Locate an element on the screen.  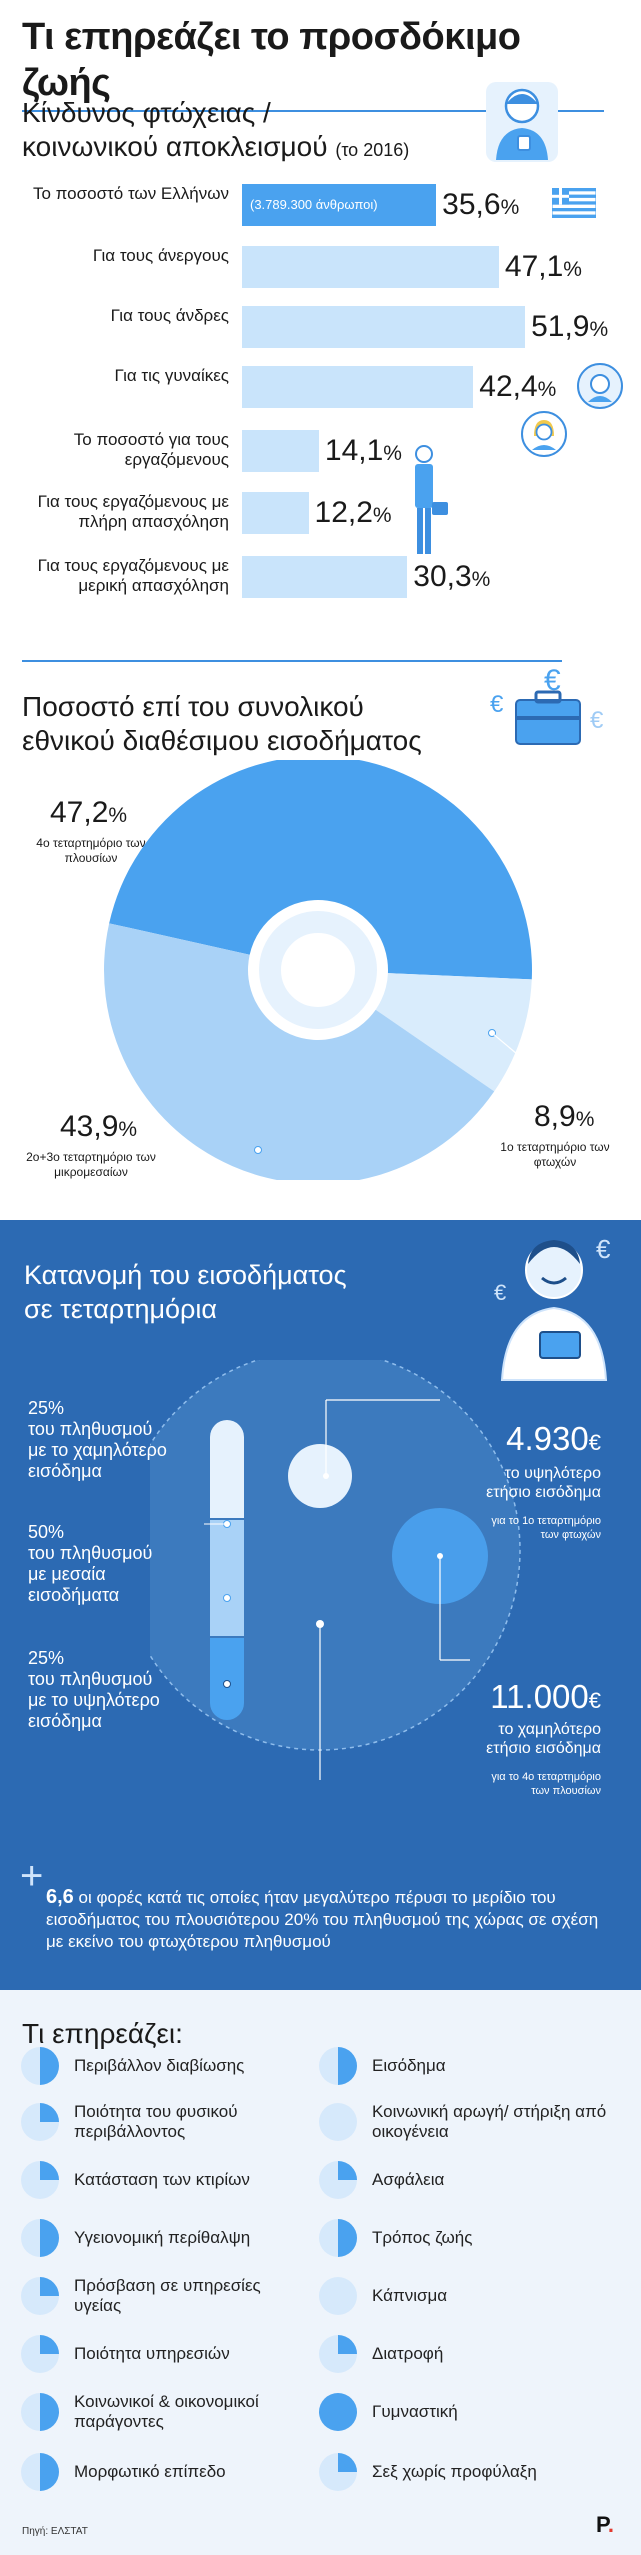
donut-label-left: 2ο+3ο τεταρτημόριο των μικρομεσαίων is located at coordinates (91, 1164).